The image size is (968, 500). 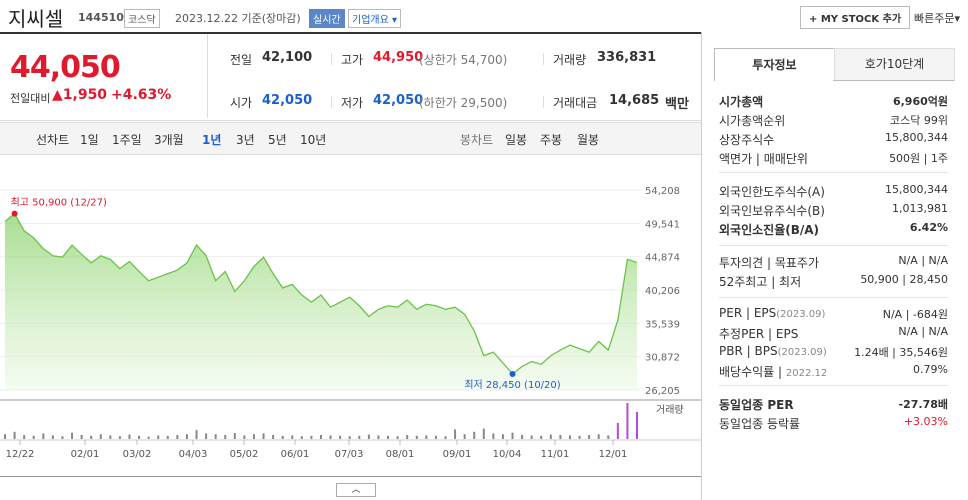 What do you see at coordinates (20, 454) in the screenshot?
I see `x-tick-label: 12/22` at bounding box center [20, 454].